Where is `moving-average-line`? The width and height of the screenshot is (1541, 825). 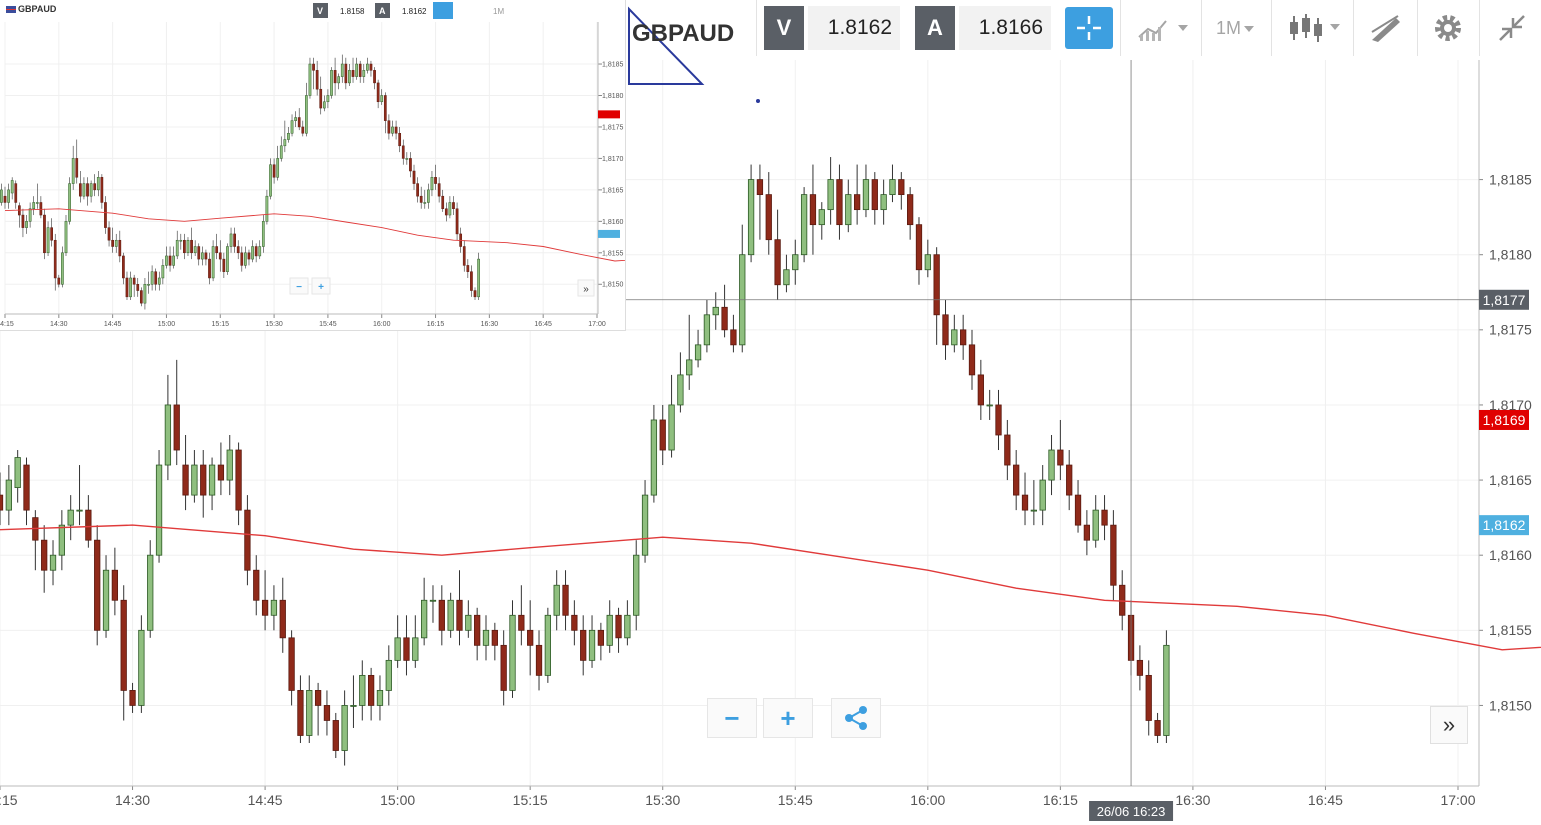 moving-average-line is located at coordinates (314, 235).